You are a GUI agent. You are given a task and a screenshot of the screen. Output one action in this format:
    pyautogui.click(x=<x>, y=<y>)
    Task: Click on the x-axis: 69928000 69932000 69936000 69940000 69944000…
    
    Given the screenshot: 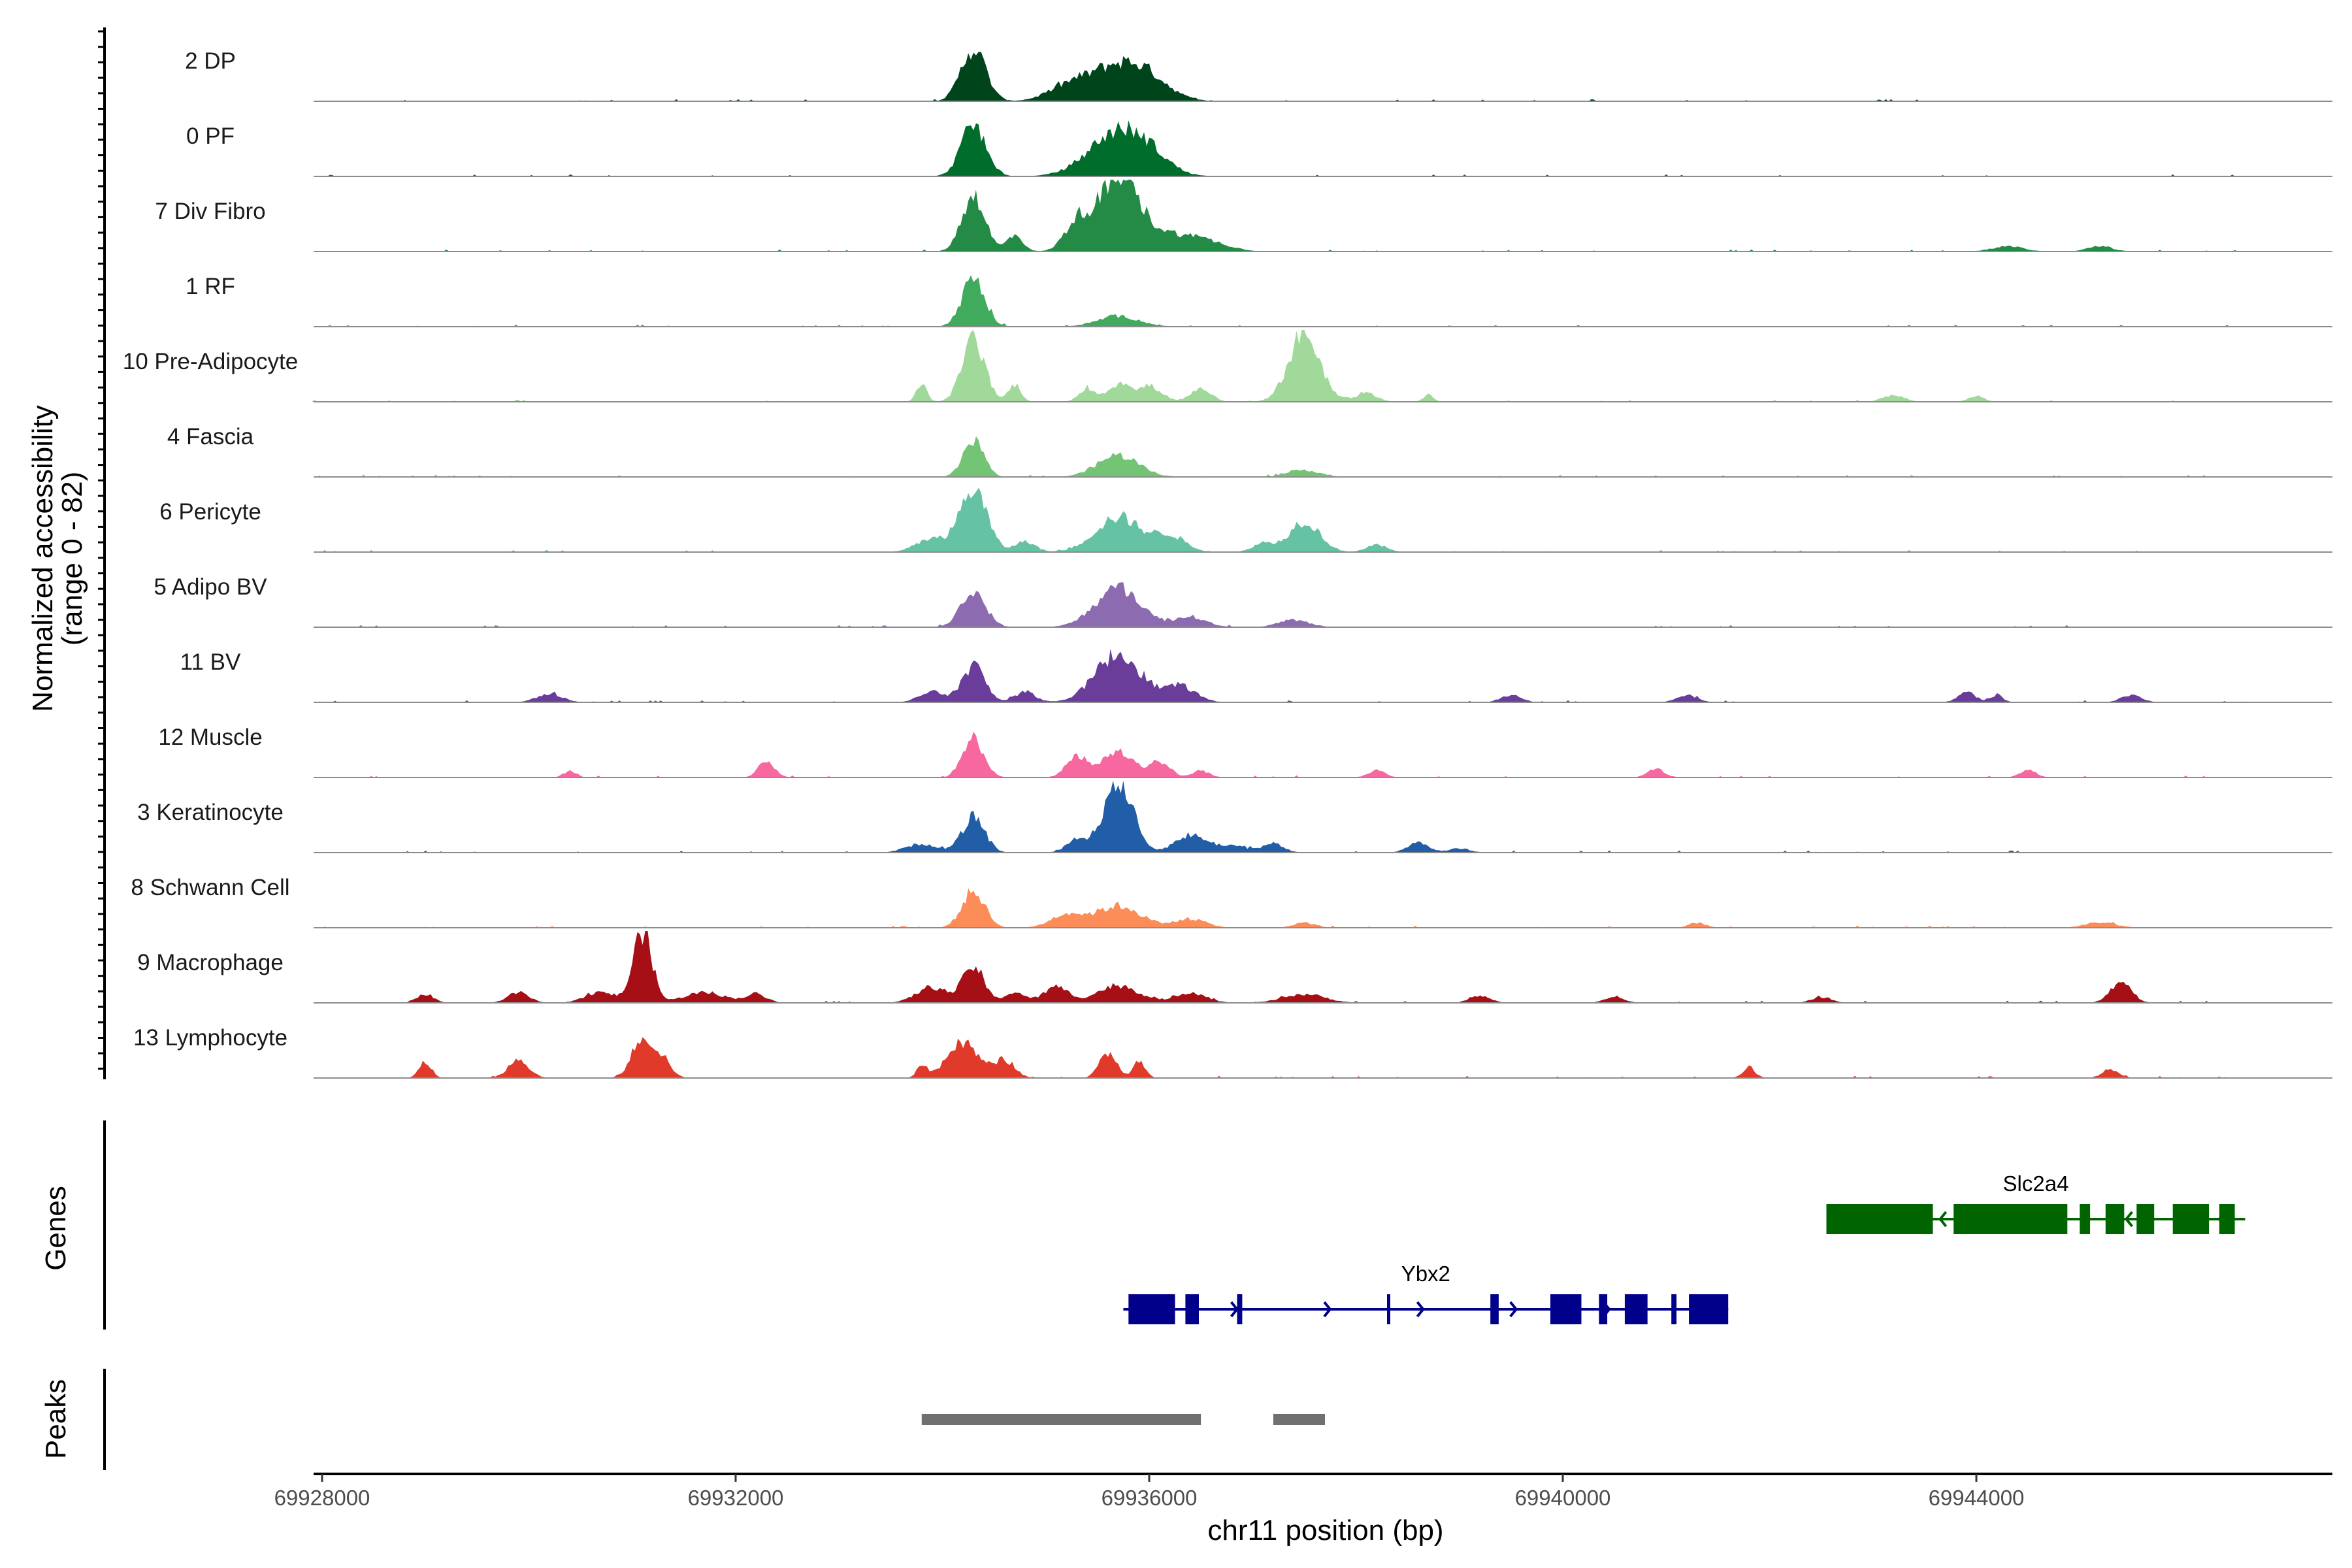 What is the action you would take?
    pyautogui.click(x=1303, y=1509)
    